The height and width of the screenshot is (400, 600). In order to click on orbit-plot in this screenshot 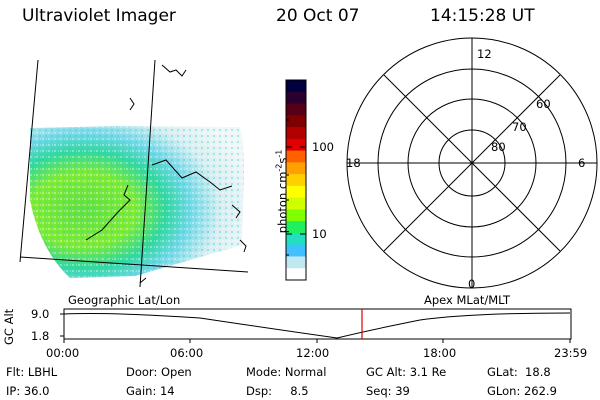, I will do `click(316, 325)`.